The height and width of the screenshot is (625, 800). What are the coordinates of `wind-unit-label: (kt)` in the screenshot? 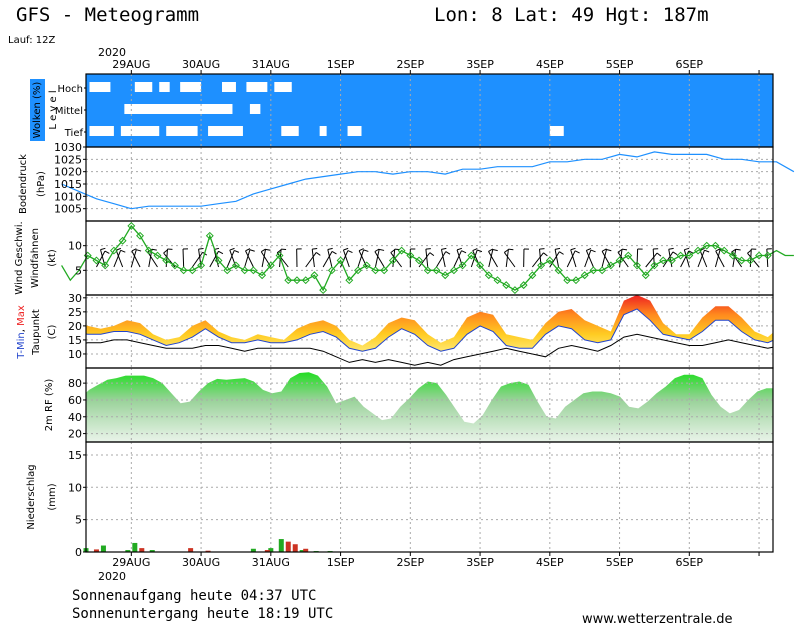 It's located at (52, 258).